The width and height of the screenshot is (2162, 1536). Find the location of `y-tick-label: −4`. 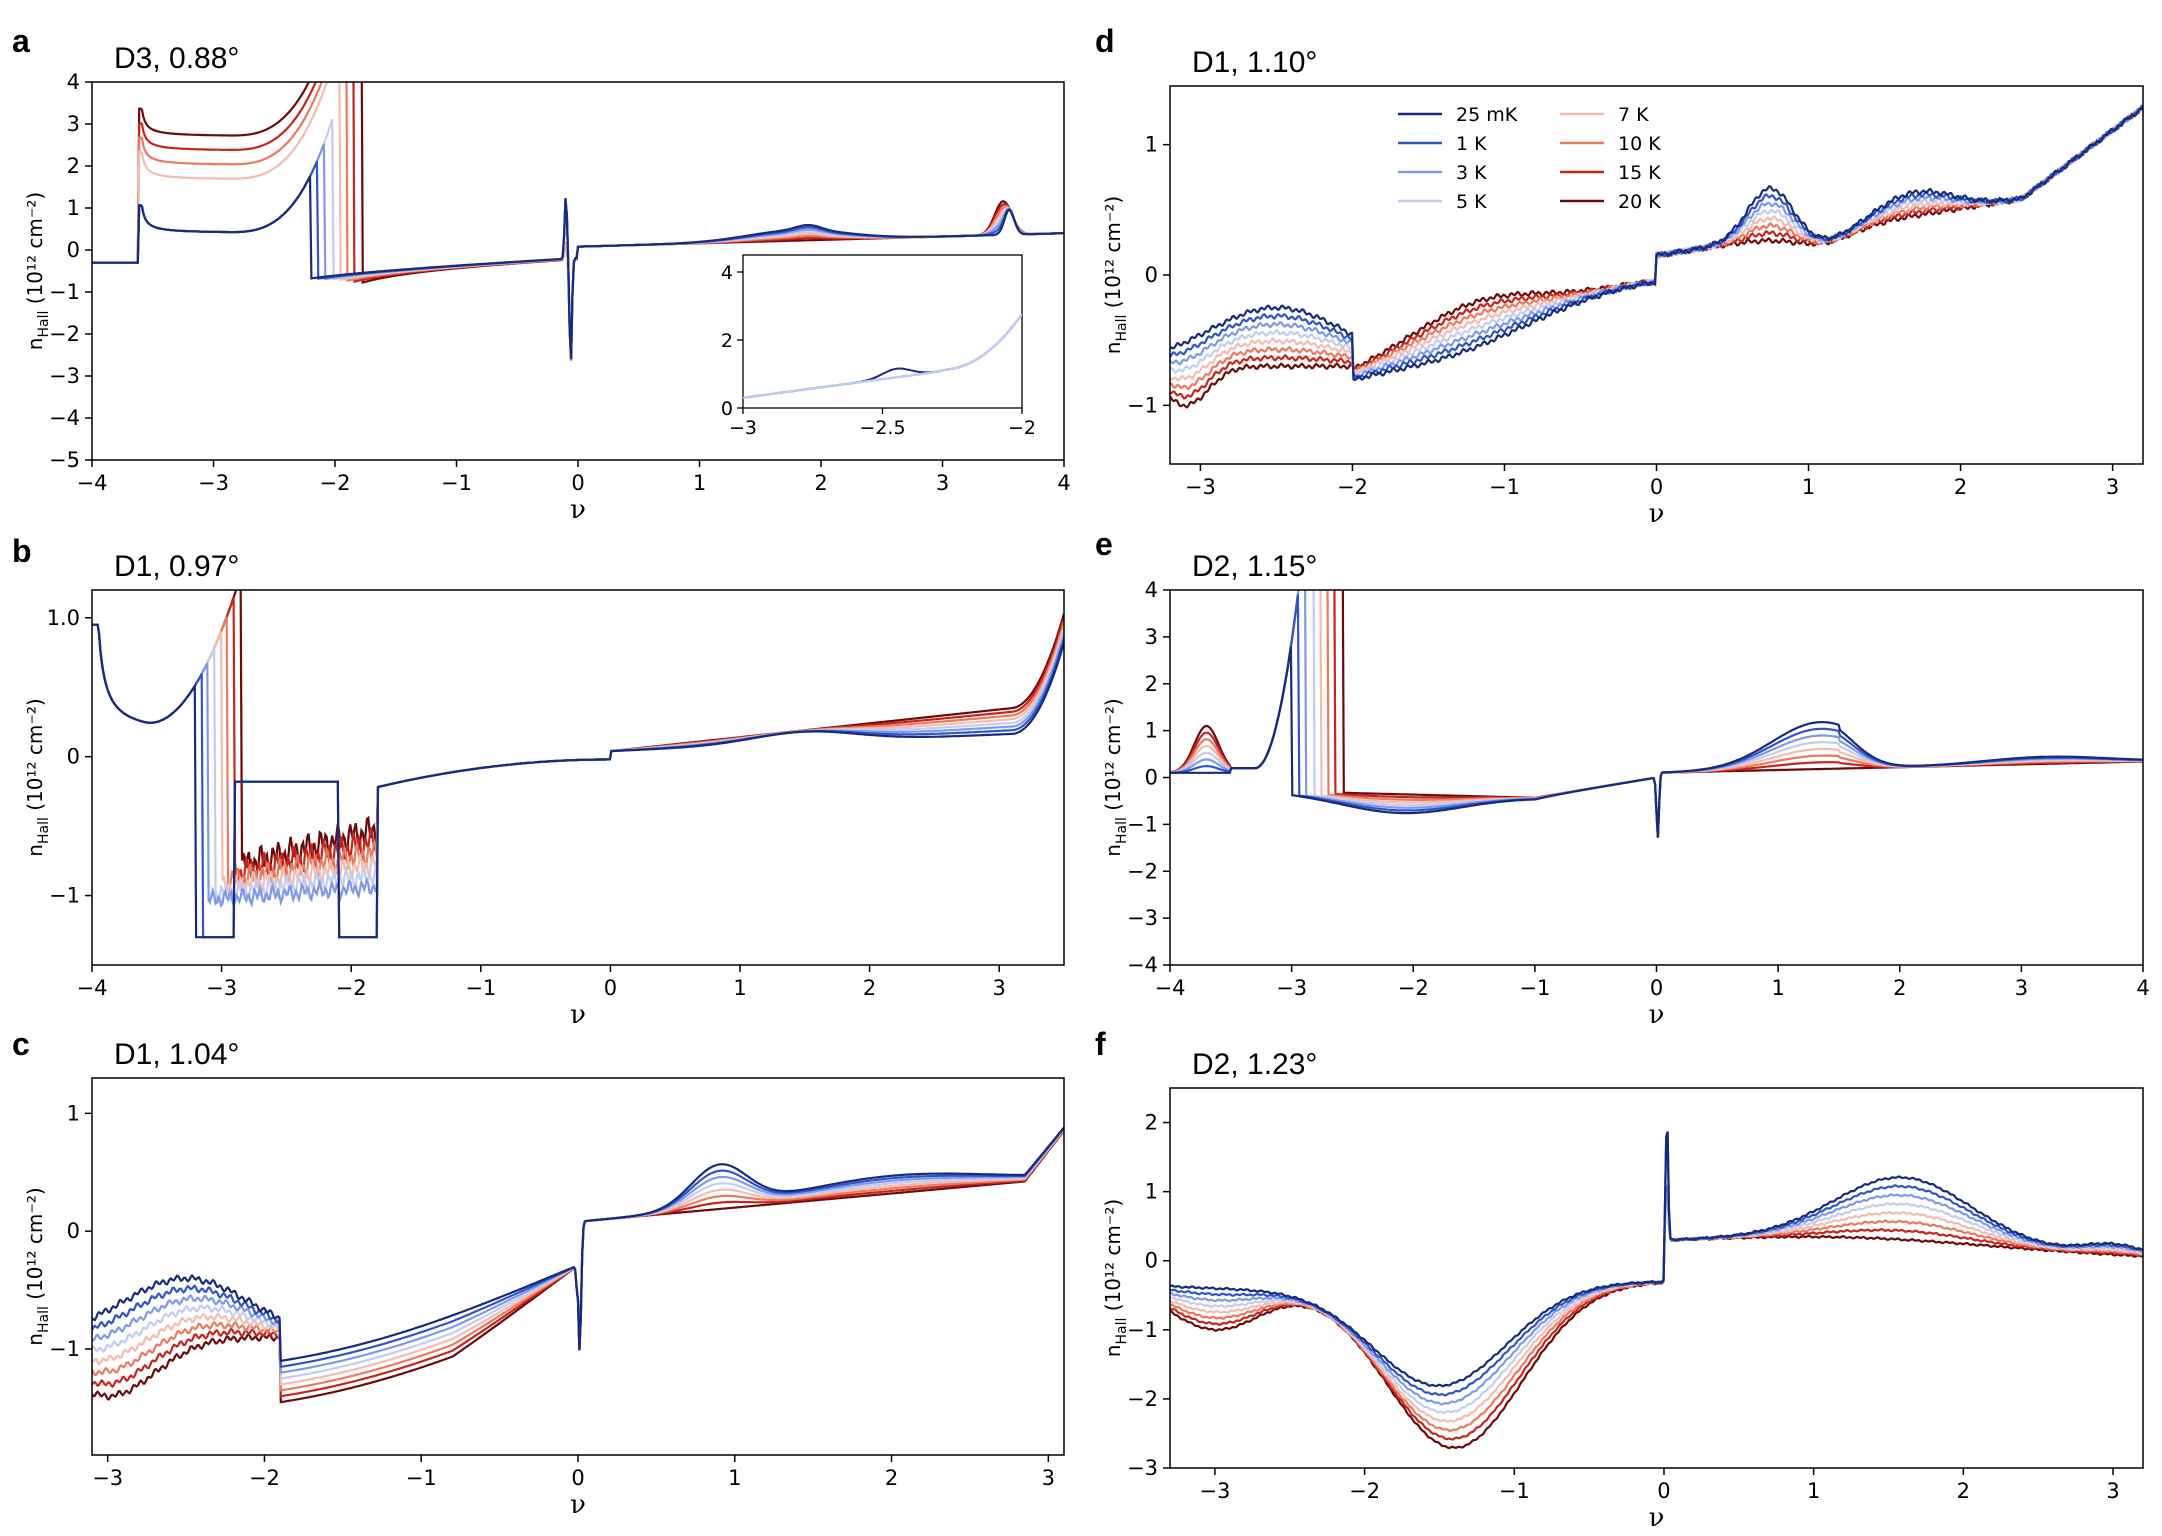

y-tick-label: −4 is located at coordinates (1142, 965).